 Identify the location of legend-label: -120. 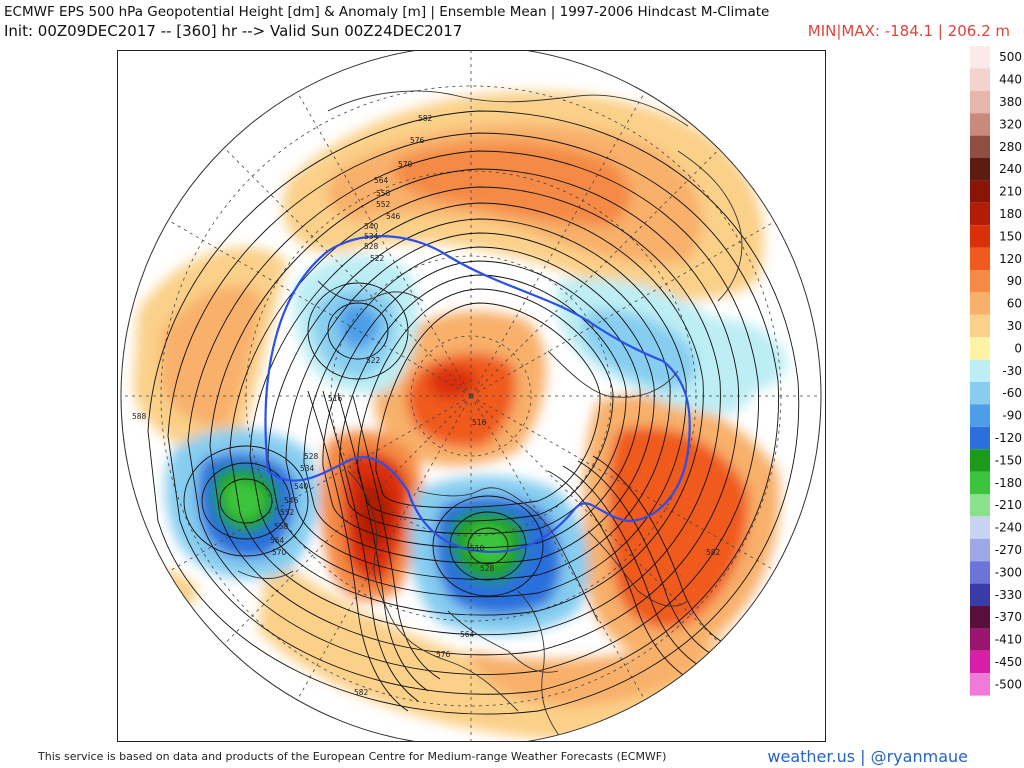
(1008, 438).